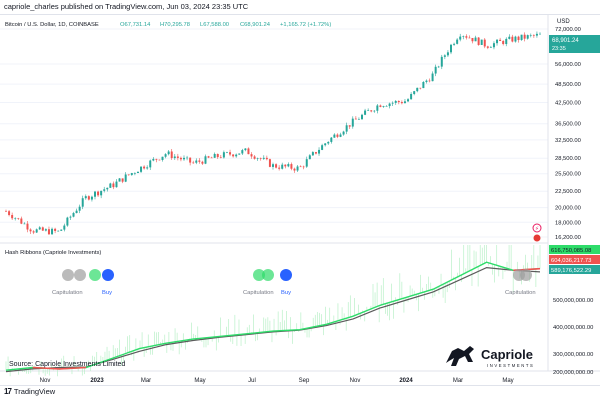 This screenshot has height=400, width=600. Describe the element at coordinates (489, 357) in the screenshot. I see `capriole-logo: Capriole INVESTMENTS` at that location.